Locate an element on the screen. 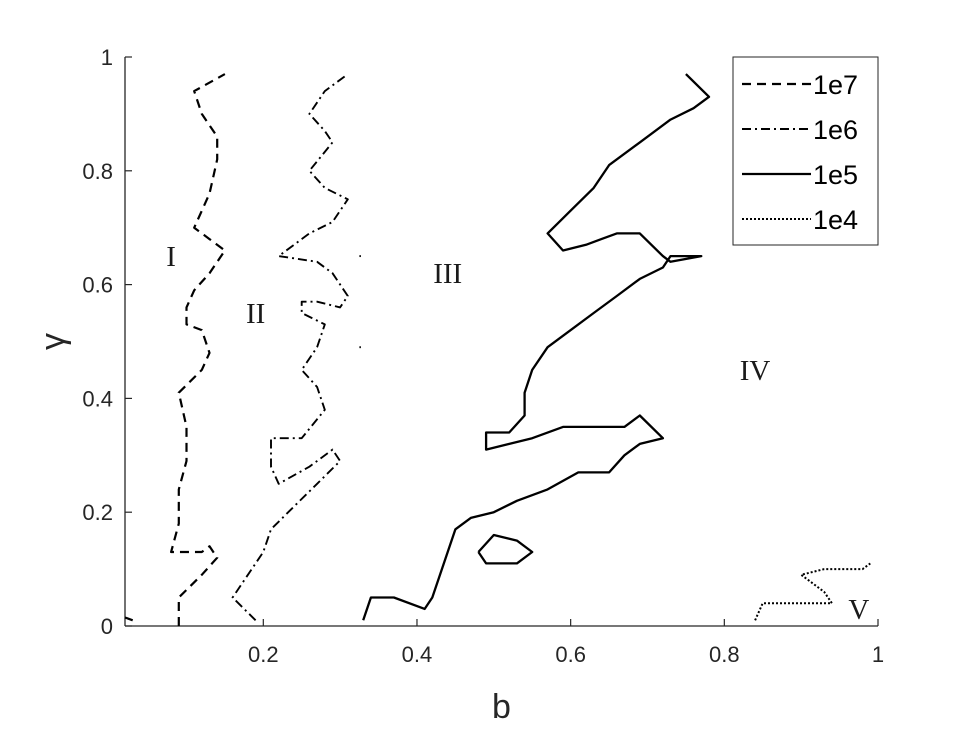 This screenshot has width=969, height=729. region-label: III is located at coordinates (447, 274).